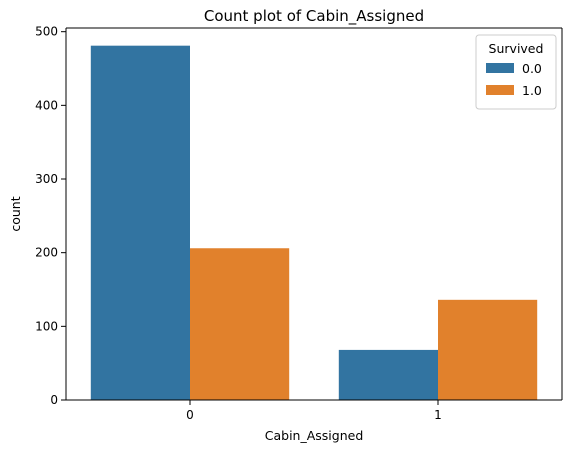 The width and height of the screenshot is (571, 453). Describe the element at coordinates (314, 16) in the screenshot. I see `chart-title: Count plot of Cabin_Assigned` at that location.